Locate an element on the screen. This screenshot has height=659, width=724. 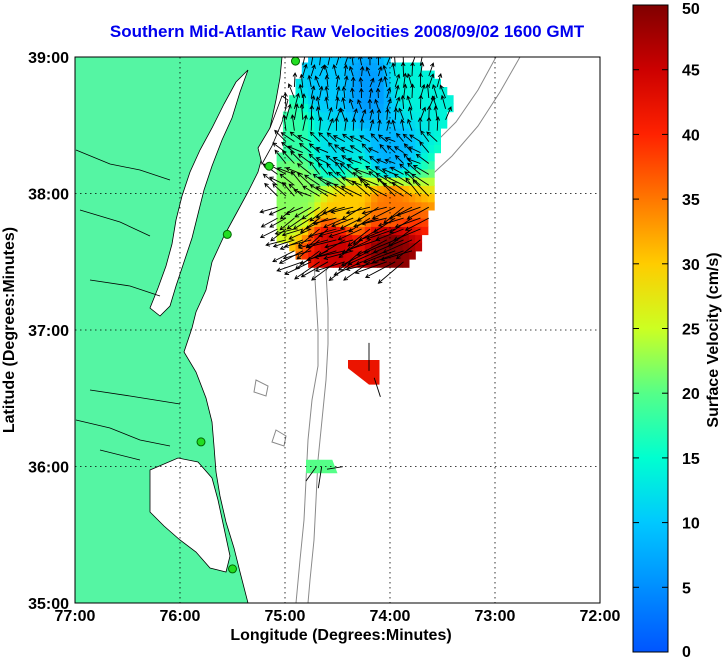
station-marker is located at coordinates (201, 442).